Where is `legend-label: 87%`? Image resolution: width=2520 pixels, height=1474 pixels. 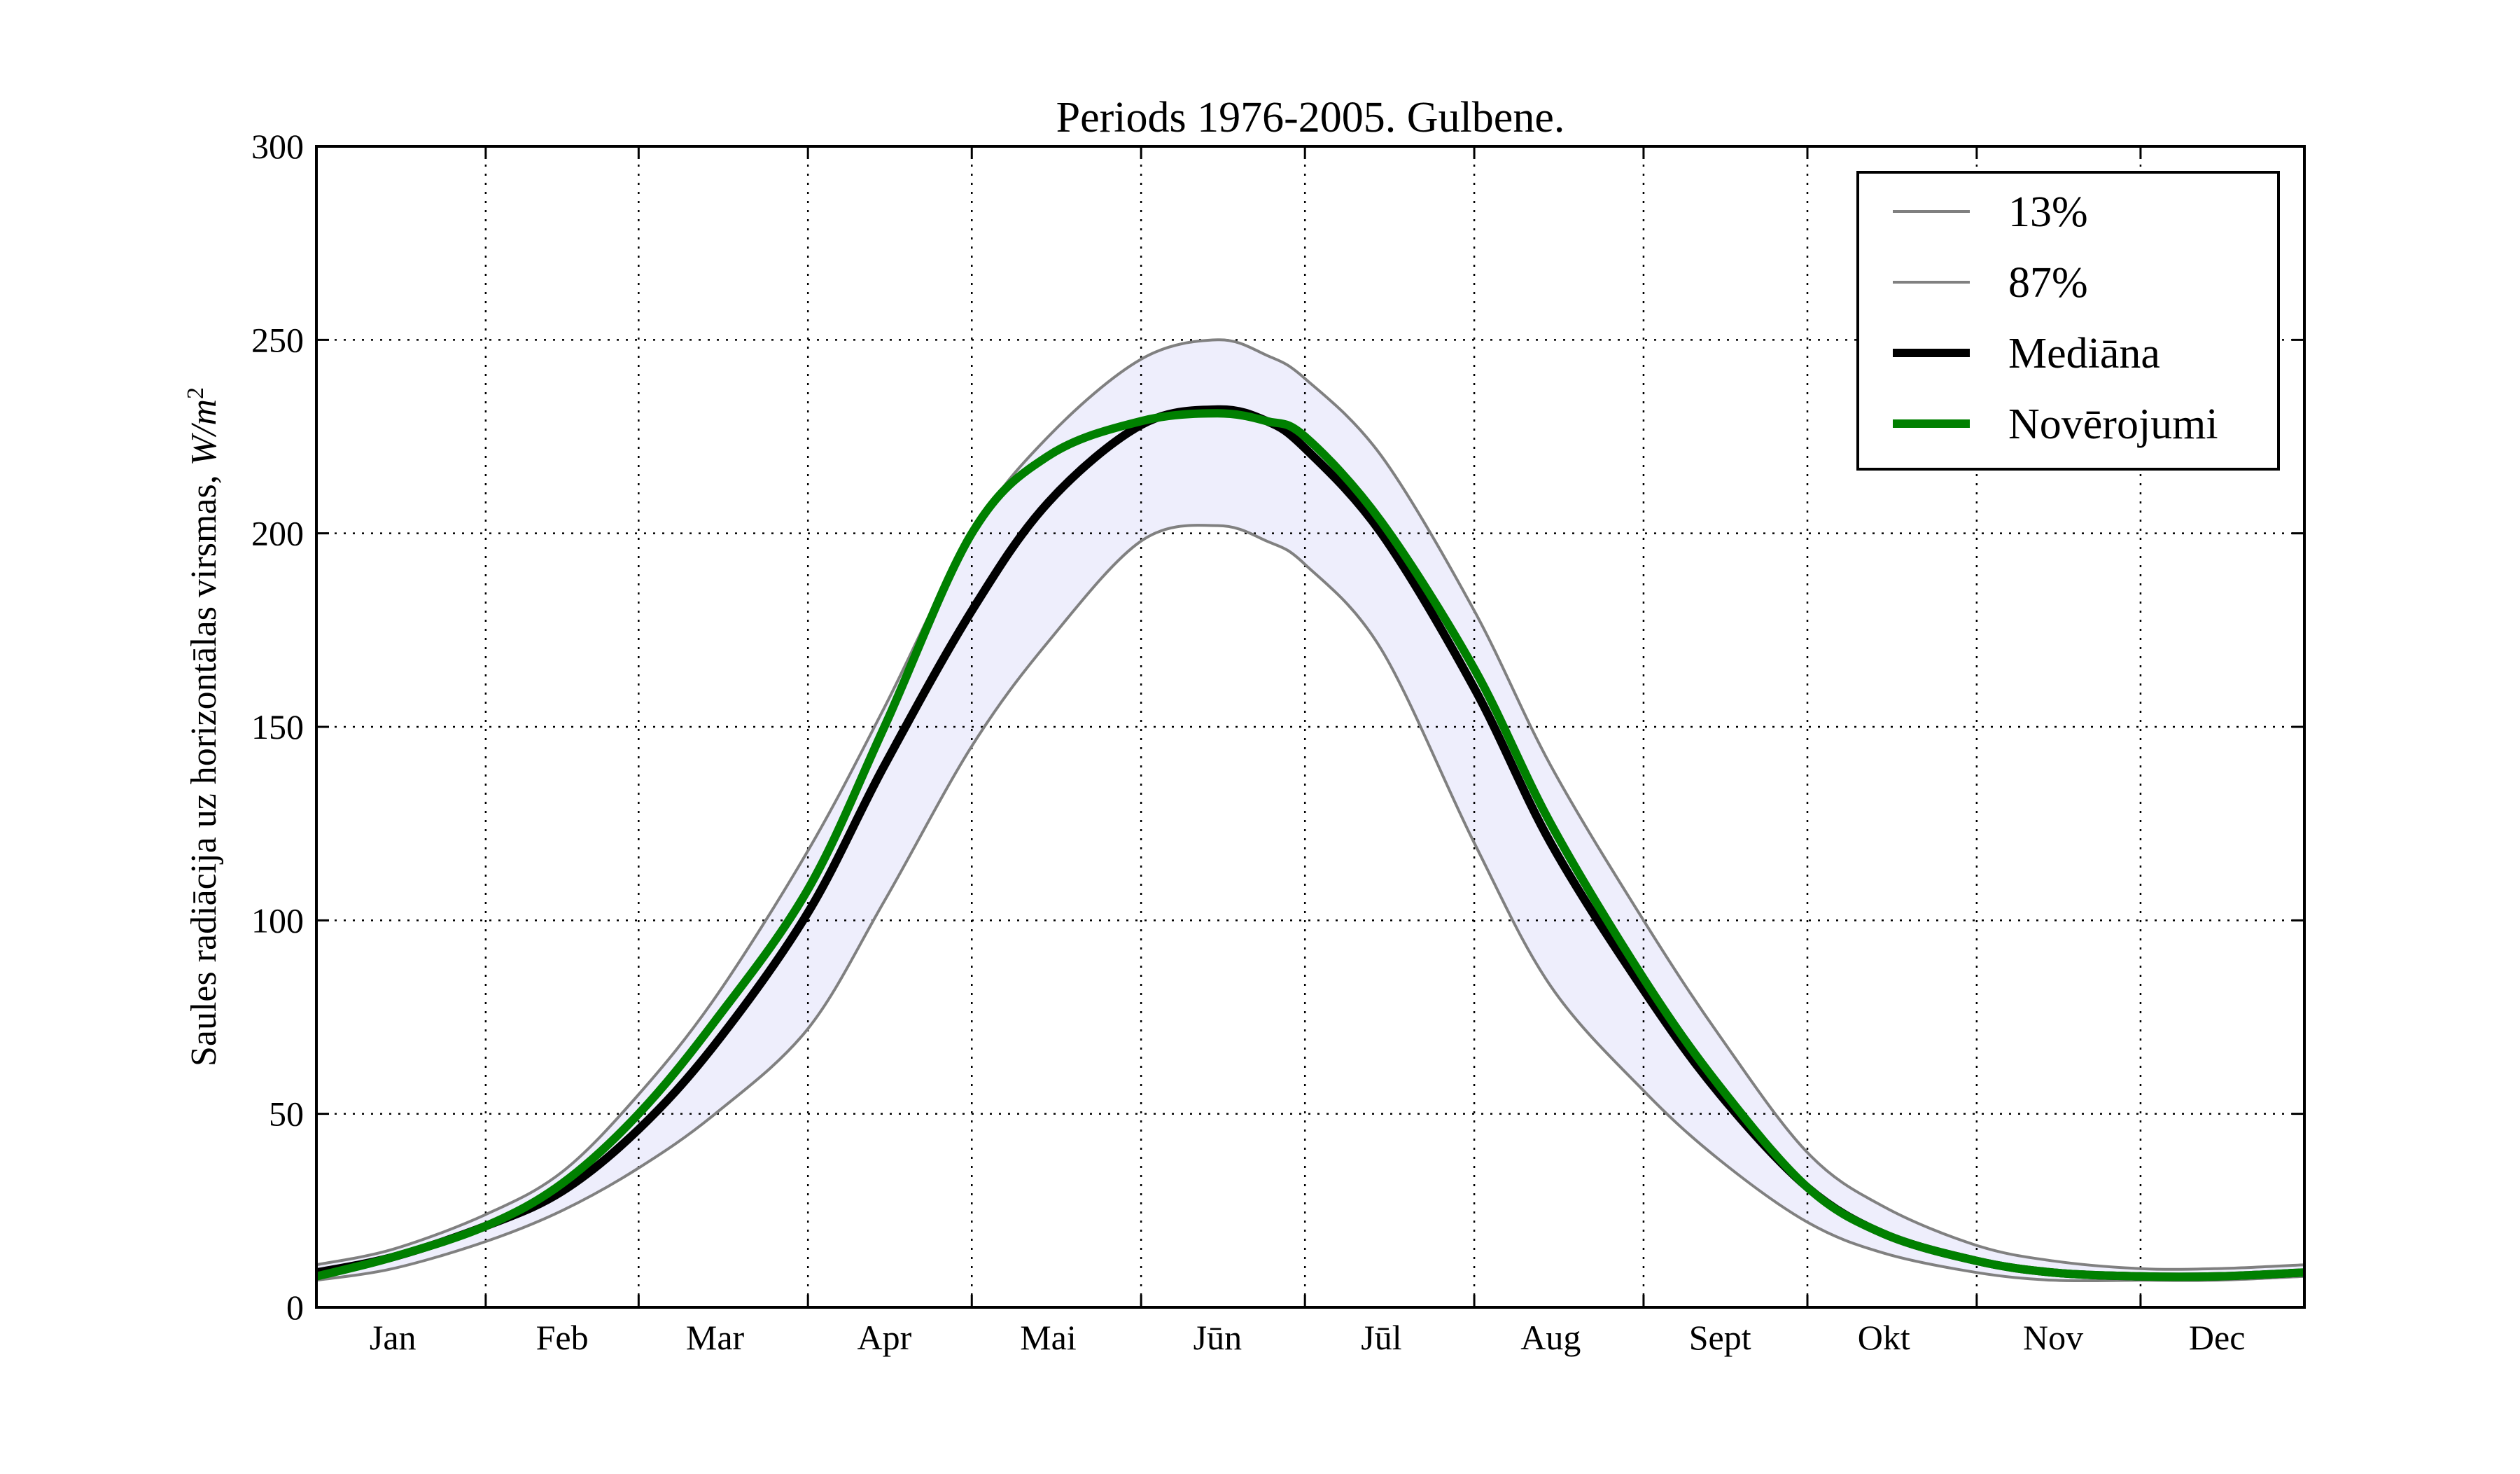 legend-label: 87% is located at coordinates (2048, 283).